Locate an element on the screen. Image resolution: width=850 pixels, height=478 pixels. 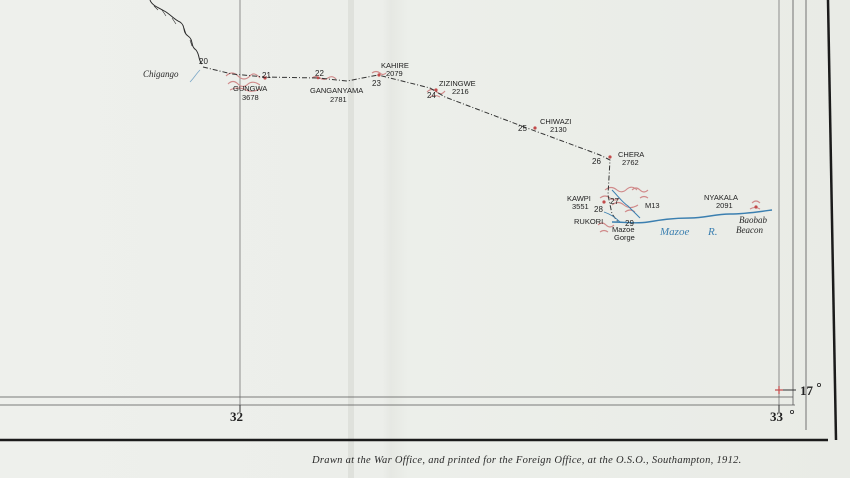
river-label-suffix: R. is located at coordinates (712, 232).